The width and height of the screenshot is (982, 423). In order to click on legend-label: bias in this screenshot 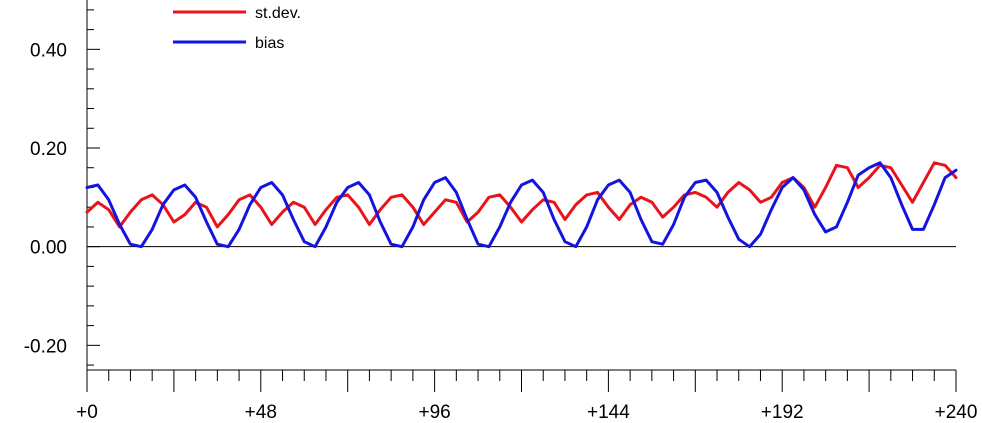, I will do `click(269, 43)`.